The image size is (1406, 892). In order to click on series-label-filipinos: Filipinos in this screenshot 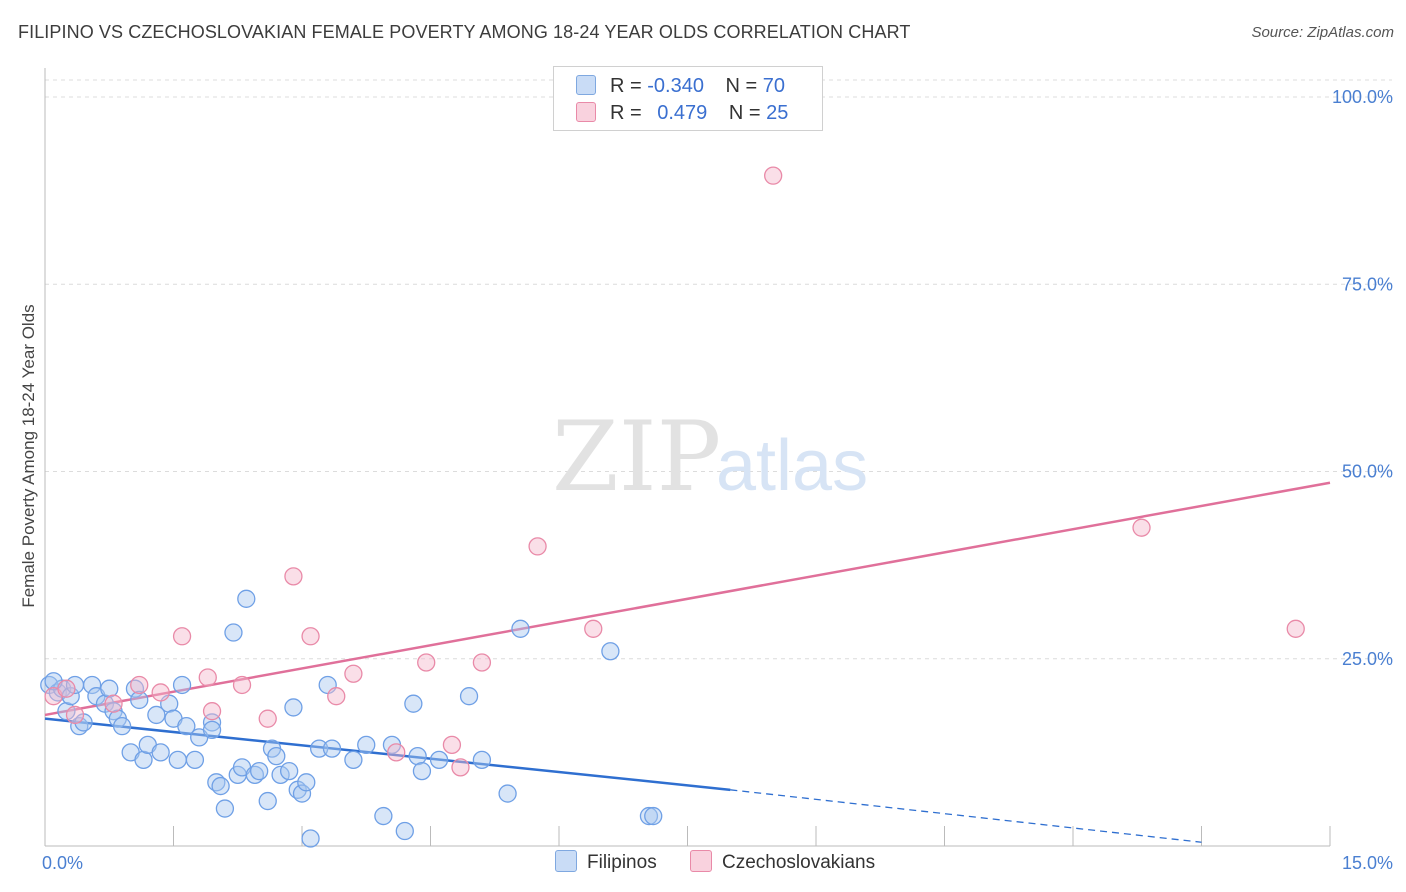, I will do `click(622, 862)`.